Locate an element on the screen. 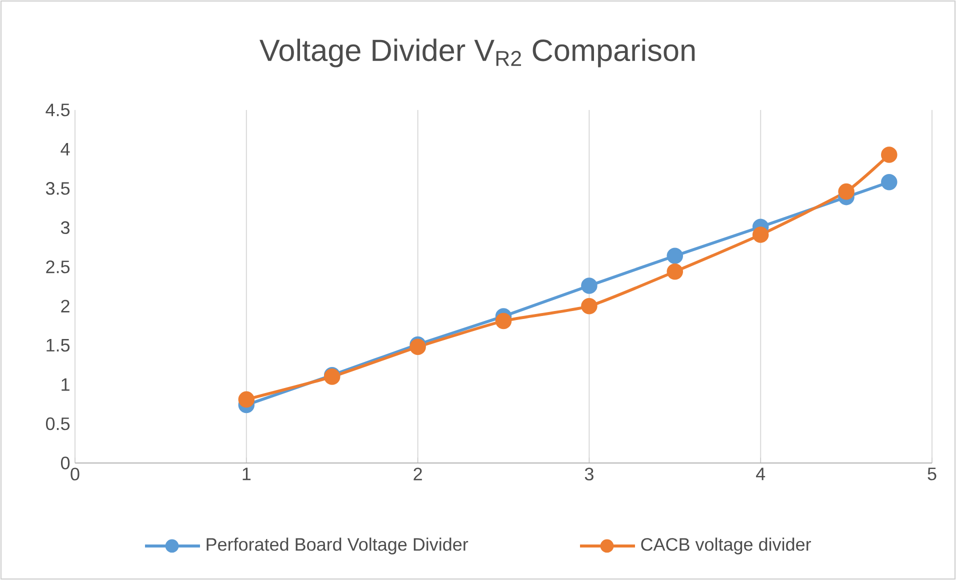 The height and width of the screenshot is (580, 956). x-tick-label: 2 is located at coordinates (418, 474).